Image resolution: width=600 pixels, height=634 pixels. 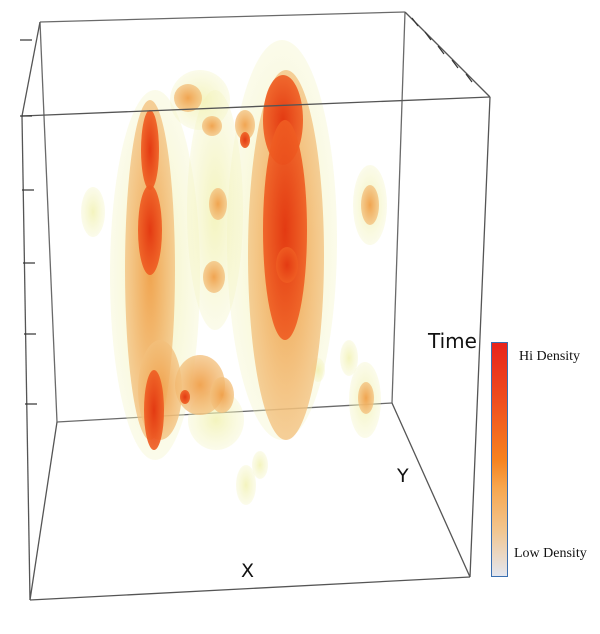 I want to click on legend-low-label: Low Density, so click(x=550, y=553).